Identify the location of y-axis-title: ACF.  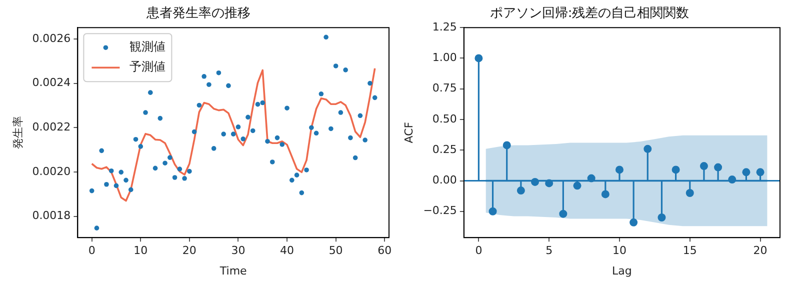
(409, 133).